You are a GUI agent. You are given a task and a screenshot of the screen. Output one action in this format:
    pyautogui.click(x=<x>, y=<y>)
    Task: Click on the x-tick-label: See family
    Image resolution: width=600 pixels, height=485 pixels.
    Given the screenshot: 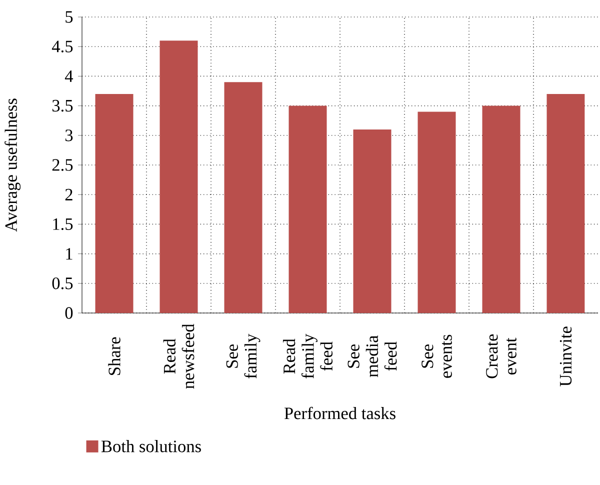 What is the action you would take?
    pyautogui.click(x=243, y=356)
    